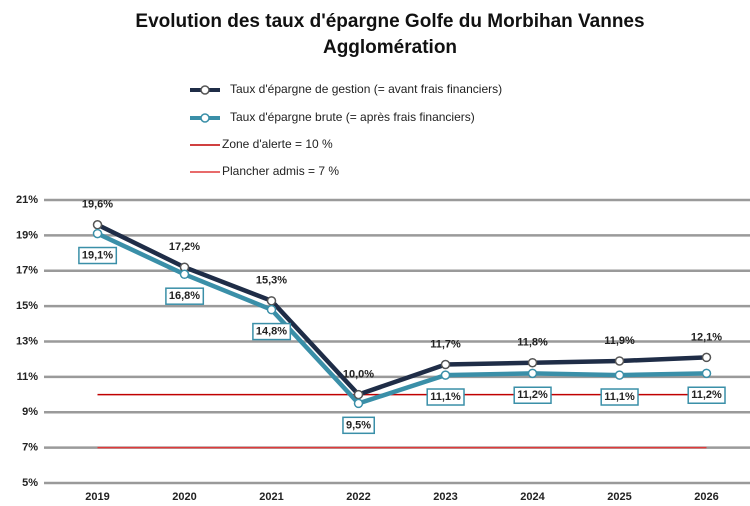 This screenshot has height=506, width=750. I want to click on y-tick-label: 11%, so click(28, 377).